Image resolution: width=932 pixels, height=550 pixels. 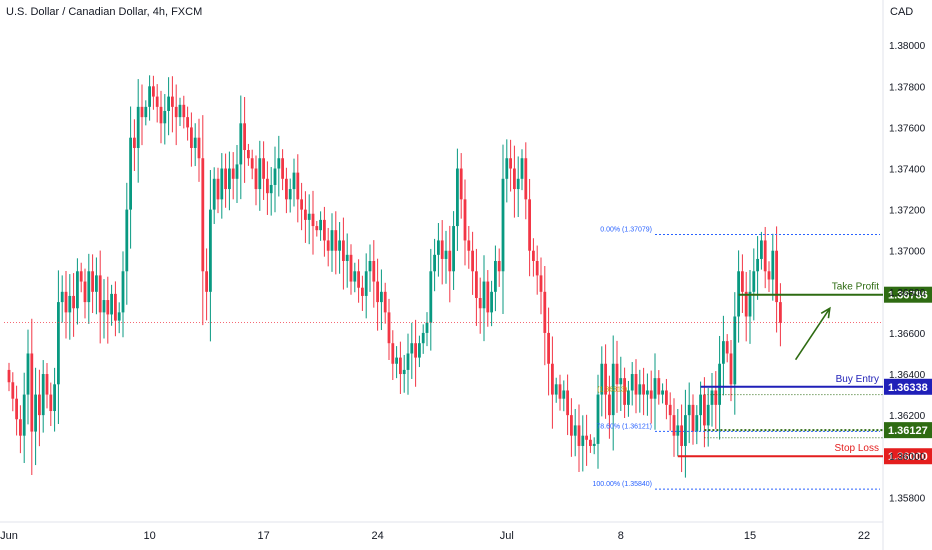 What do you see at coordinates (9, 536) in the screenshot?
I see `x-tick-label: Jun` at bounding box center [9, 536].